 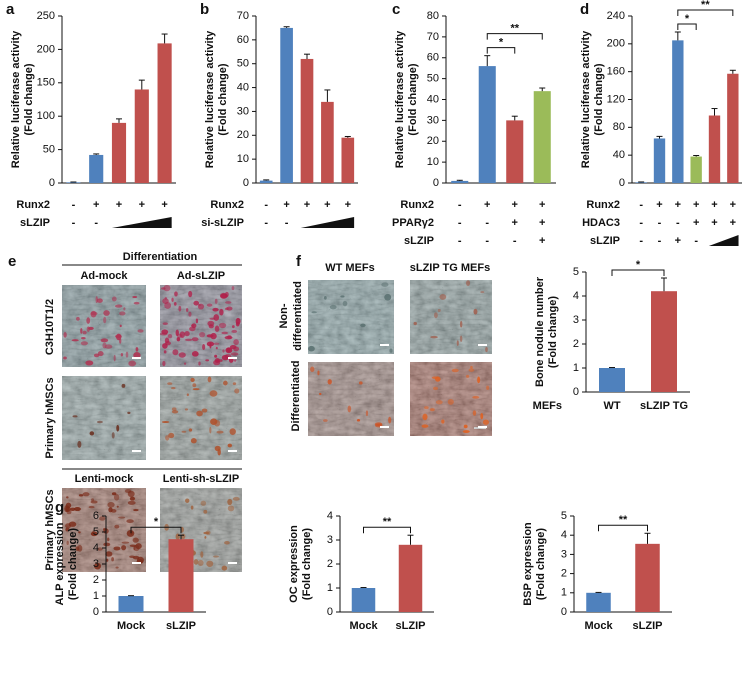 I want to click on significance-bracket, so click(x=623, y=528).